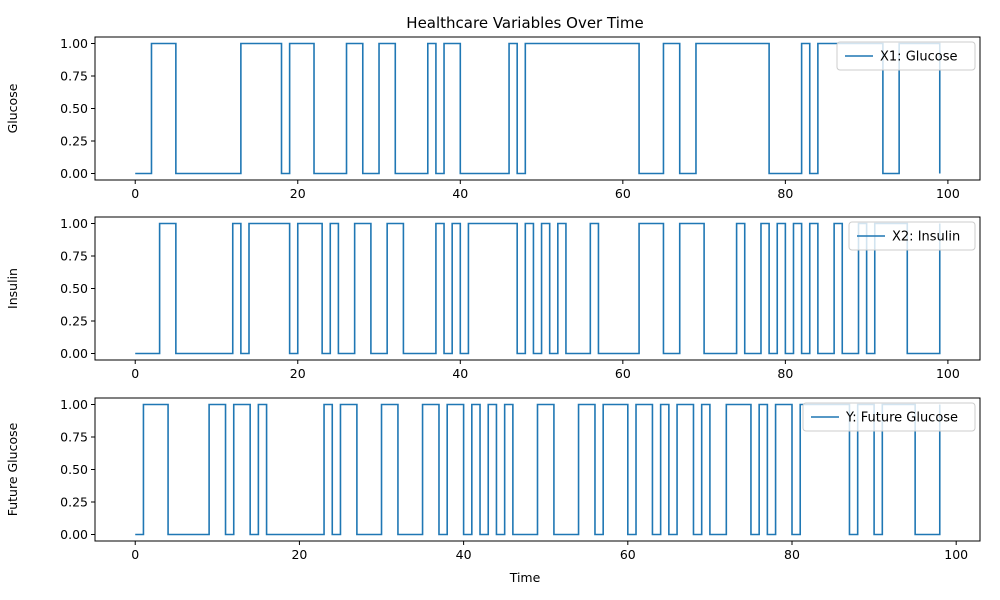  I want to click on future-glucose-x-tick-label: 60, so click(628, 554).